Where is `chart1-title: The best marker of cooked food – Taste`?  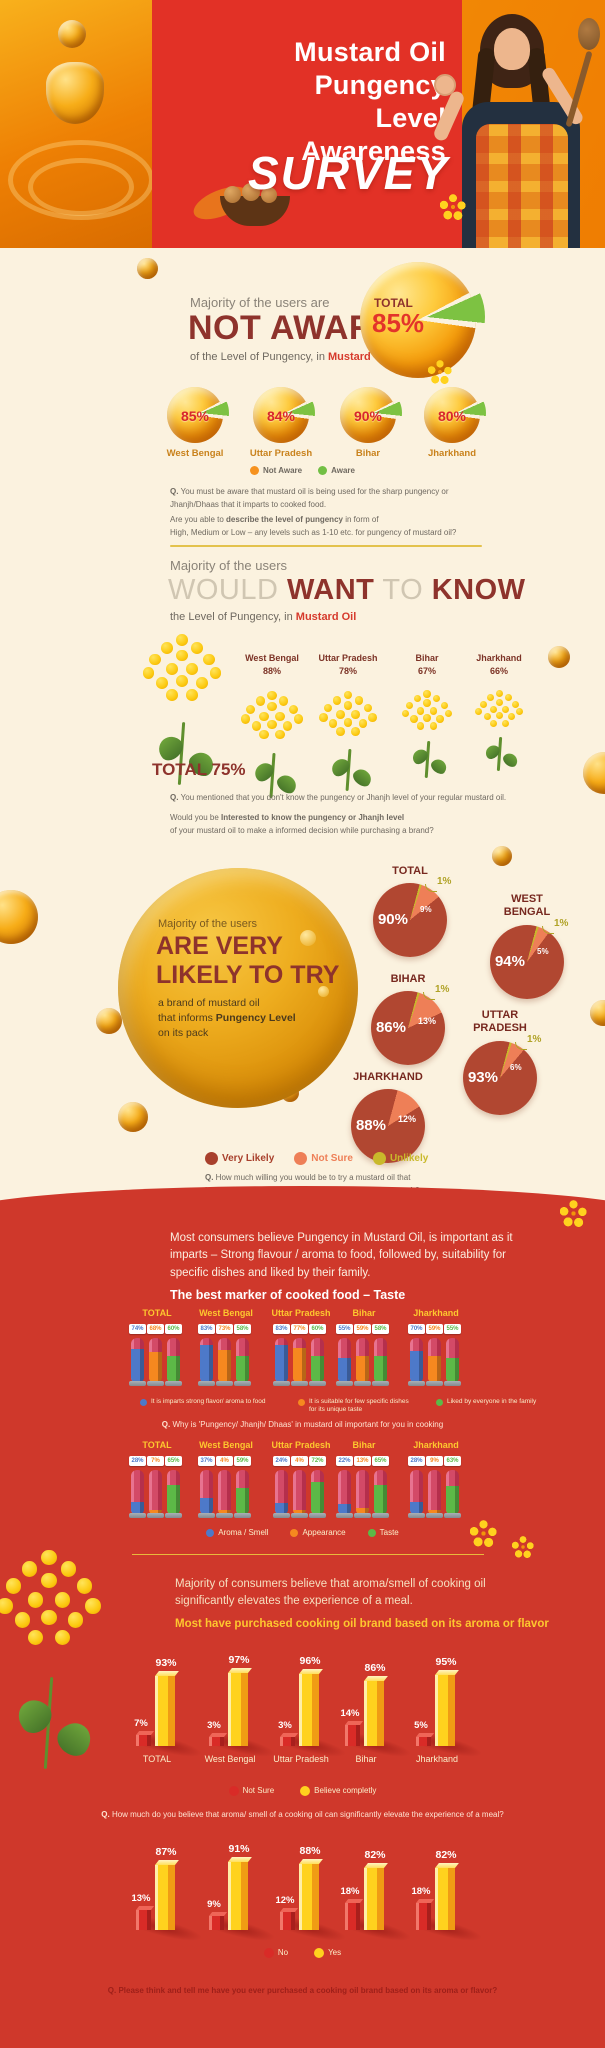 chart1-title: The best marker of cooked food – Taste is located at coordinates (288, 1295).